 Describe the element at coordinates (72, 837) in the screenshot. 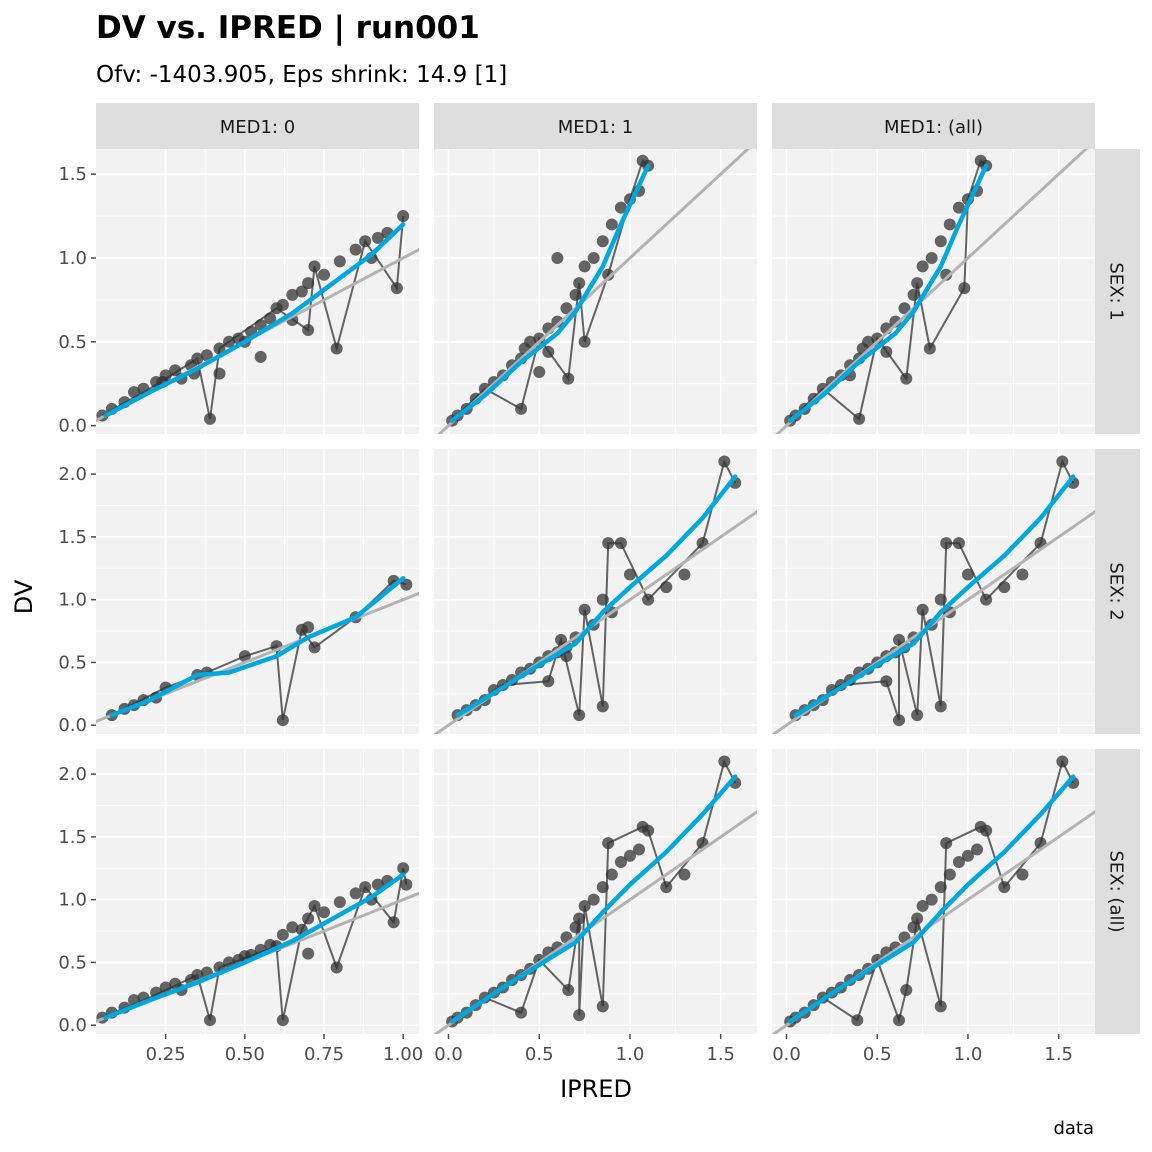

I see `y-tick-label: 1.5` at that location.